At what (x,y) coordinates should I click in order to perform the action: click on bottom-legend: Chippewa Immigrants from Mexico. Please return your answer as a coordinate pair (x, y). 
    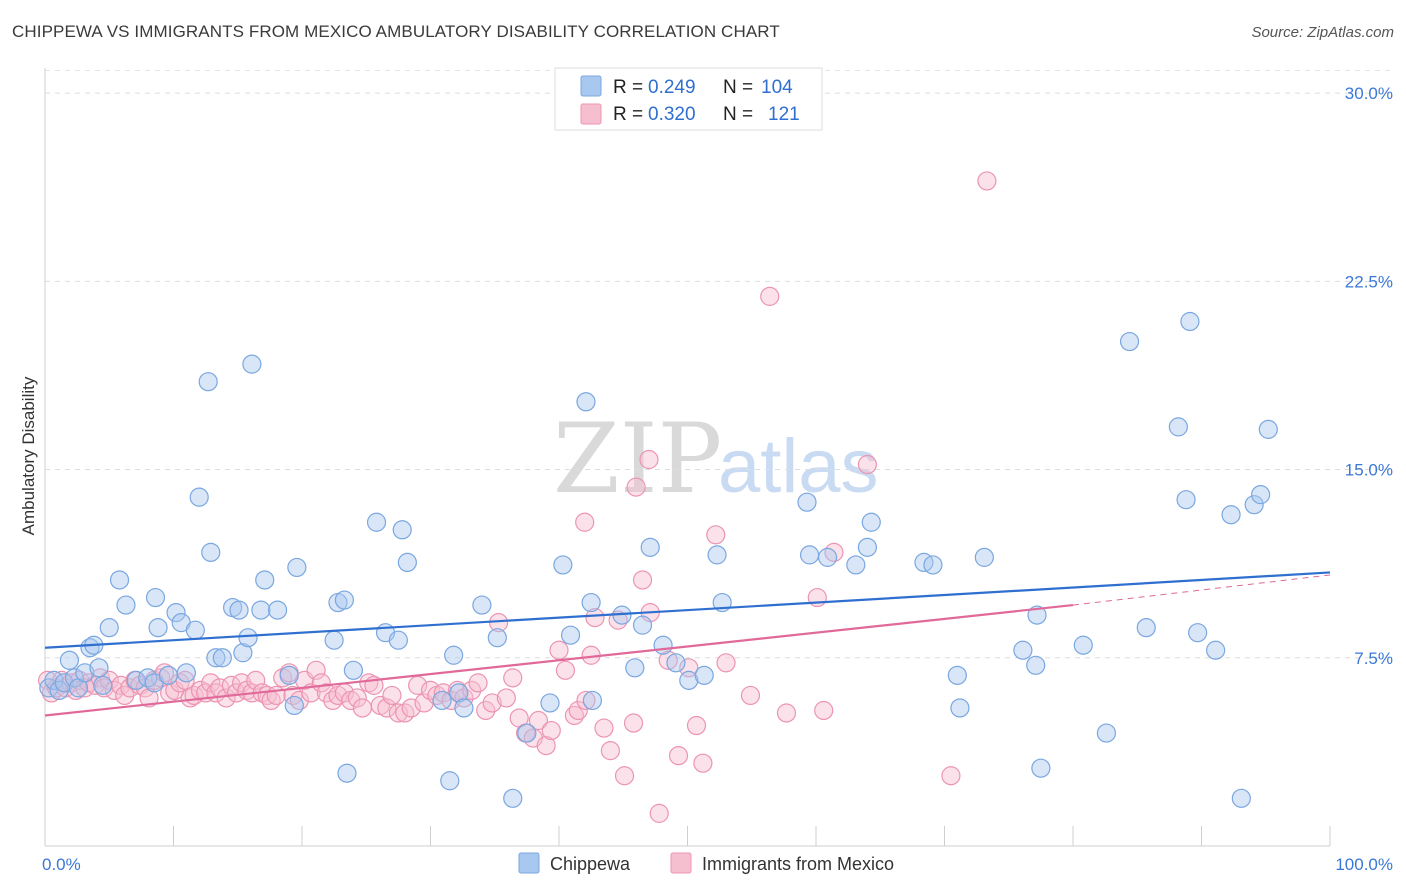
    Looking at the image, I should click on (706, 863).